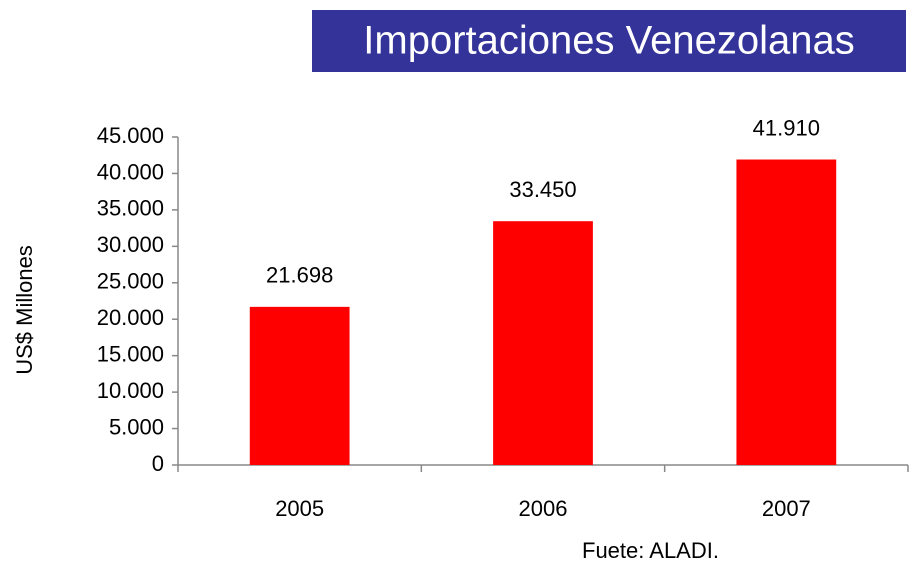  I want to click on y-tick-label: 25.000, so click(130, 281).